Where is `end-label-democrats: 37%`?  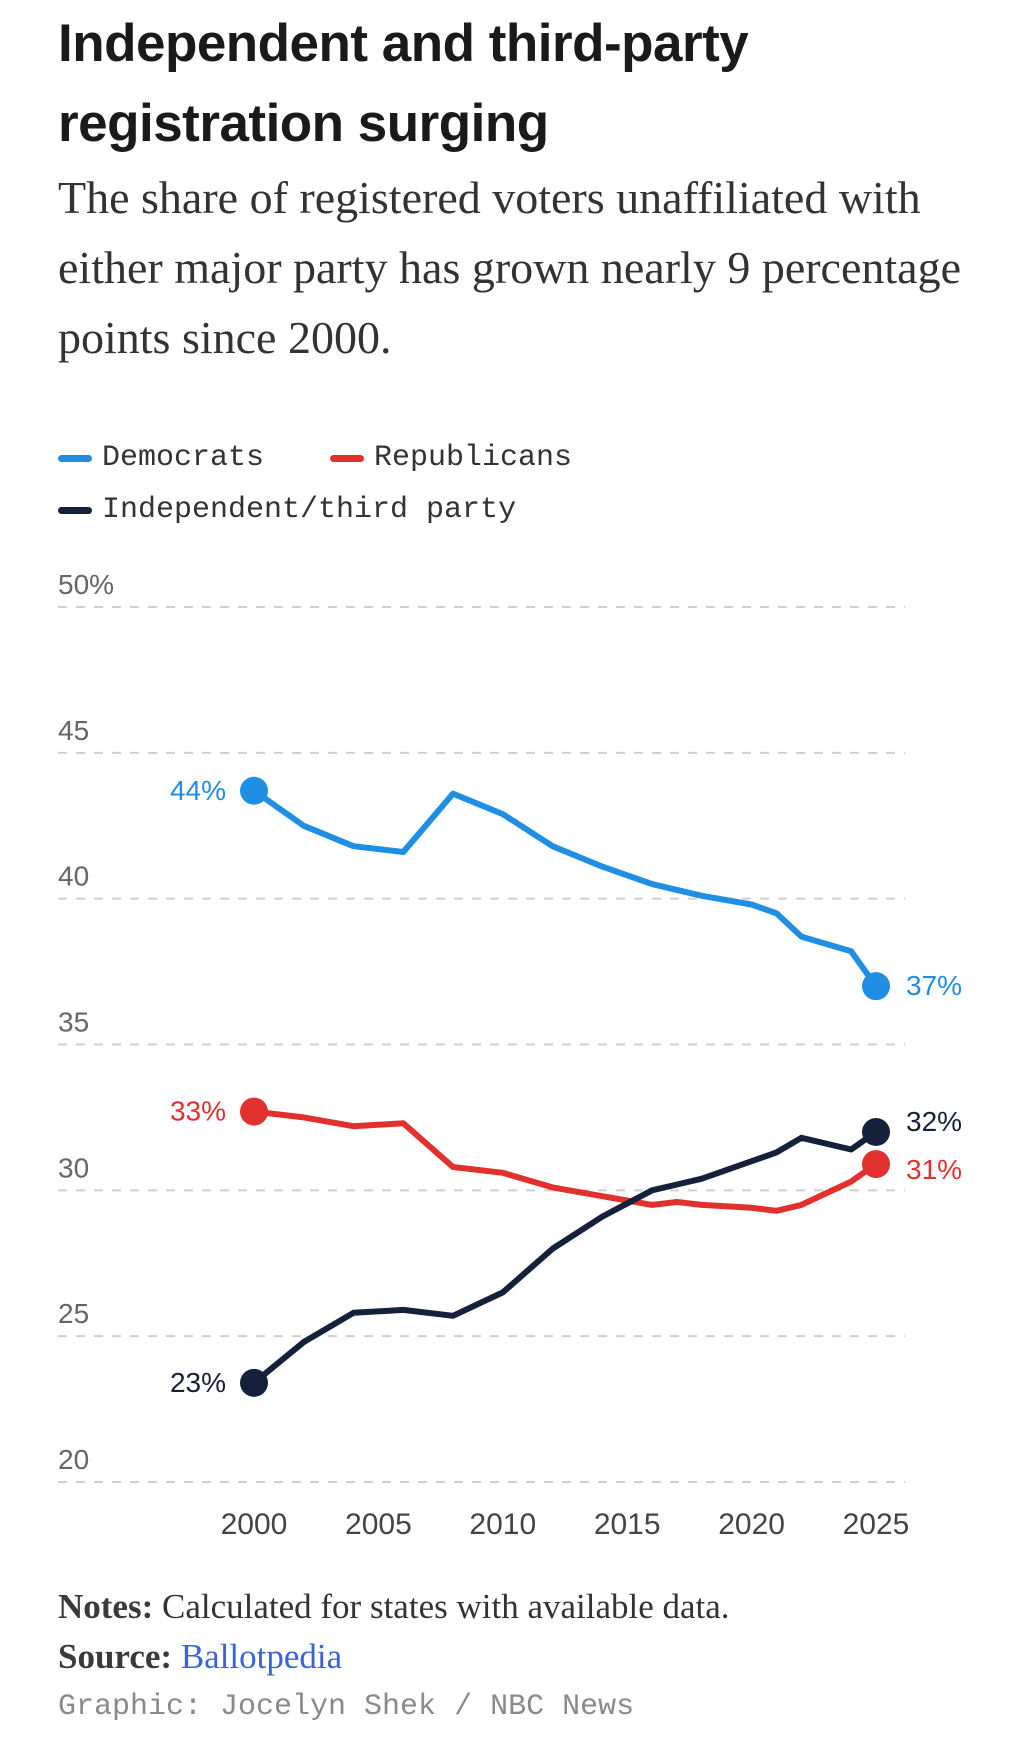
end-label-democrats: 37% is located at coordinates (934, 985).